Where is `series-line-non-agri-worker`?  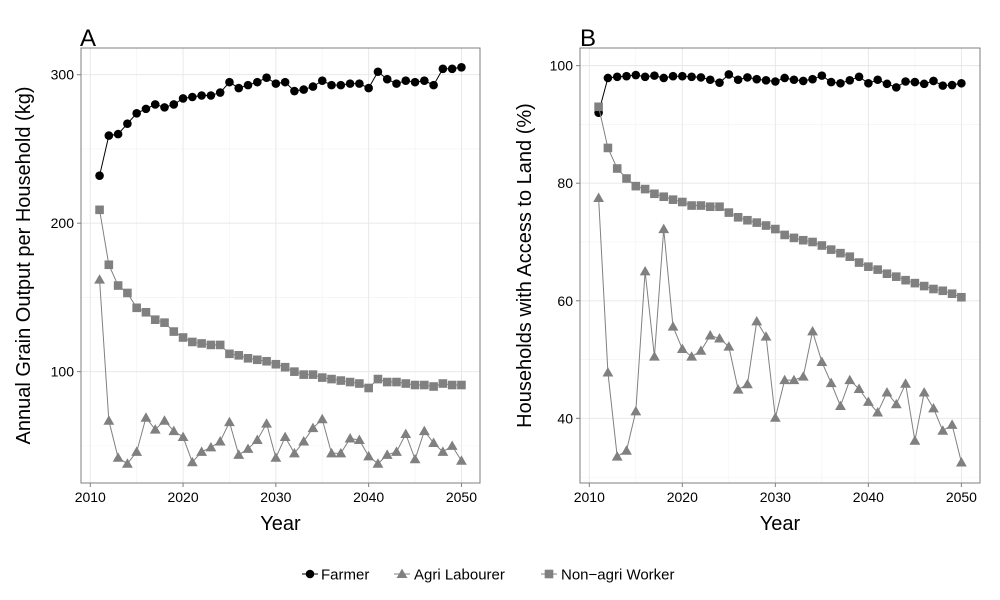
series-line-non-agri-worker is located at coordinates (280, 299).